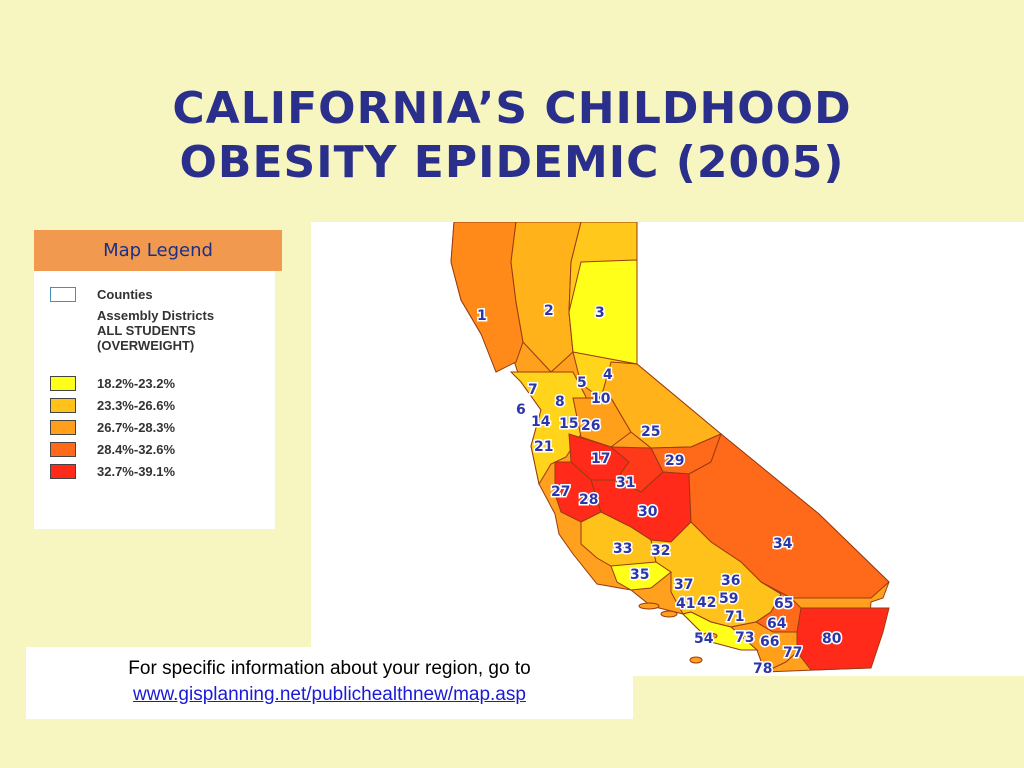 This screenshot has width=1024, height=768. What do you see at coordinates (600, 459) in the screenshot?
I see `district-label-17: 17` at bounding box center [600, 459].